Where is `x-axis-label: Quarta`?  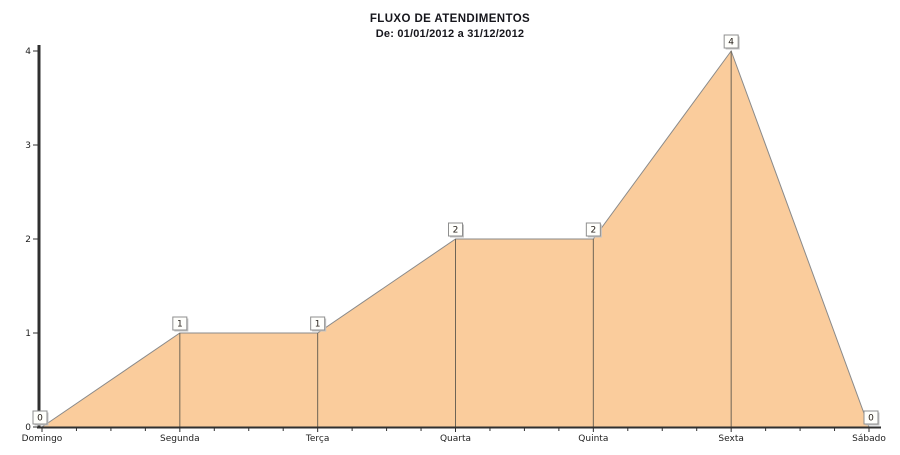 x-axis-label: Quarta is located at coordinates (455, 439).